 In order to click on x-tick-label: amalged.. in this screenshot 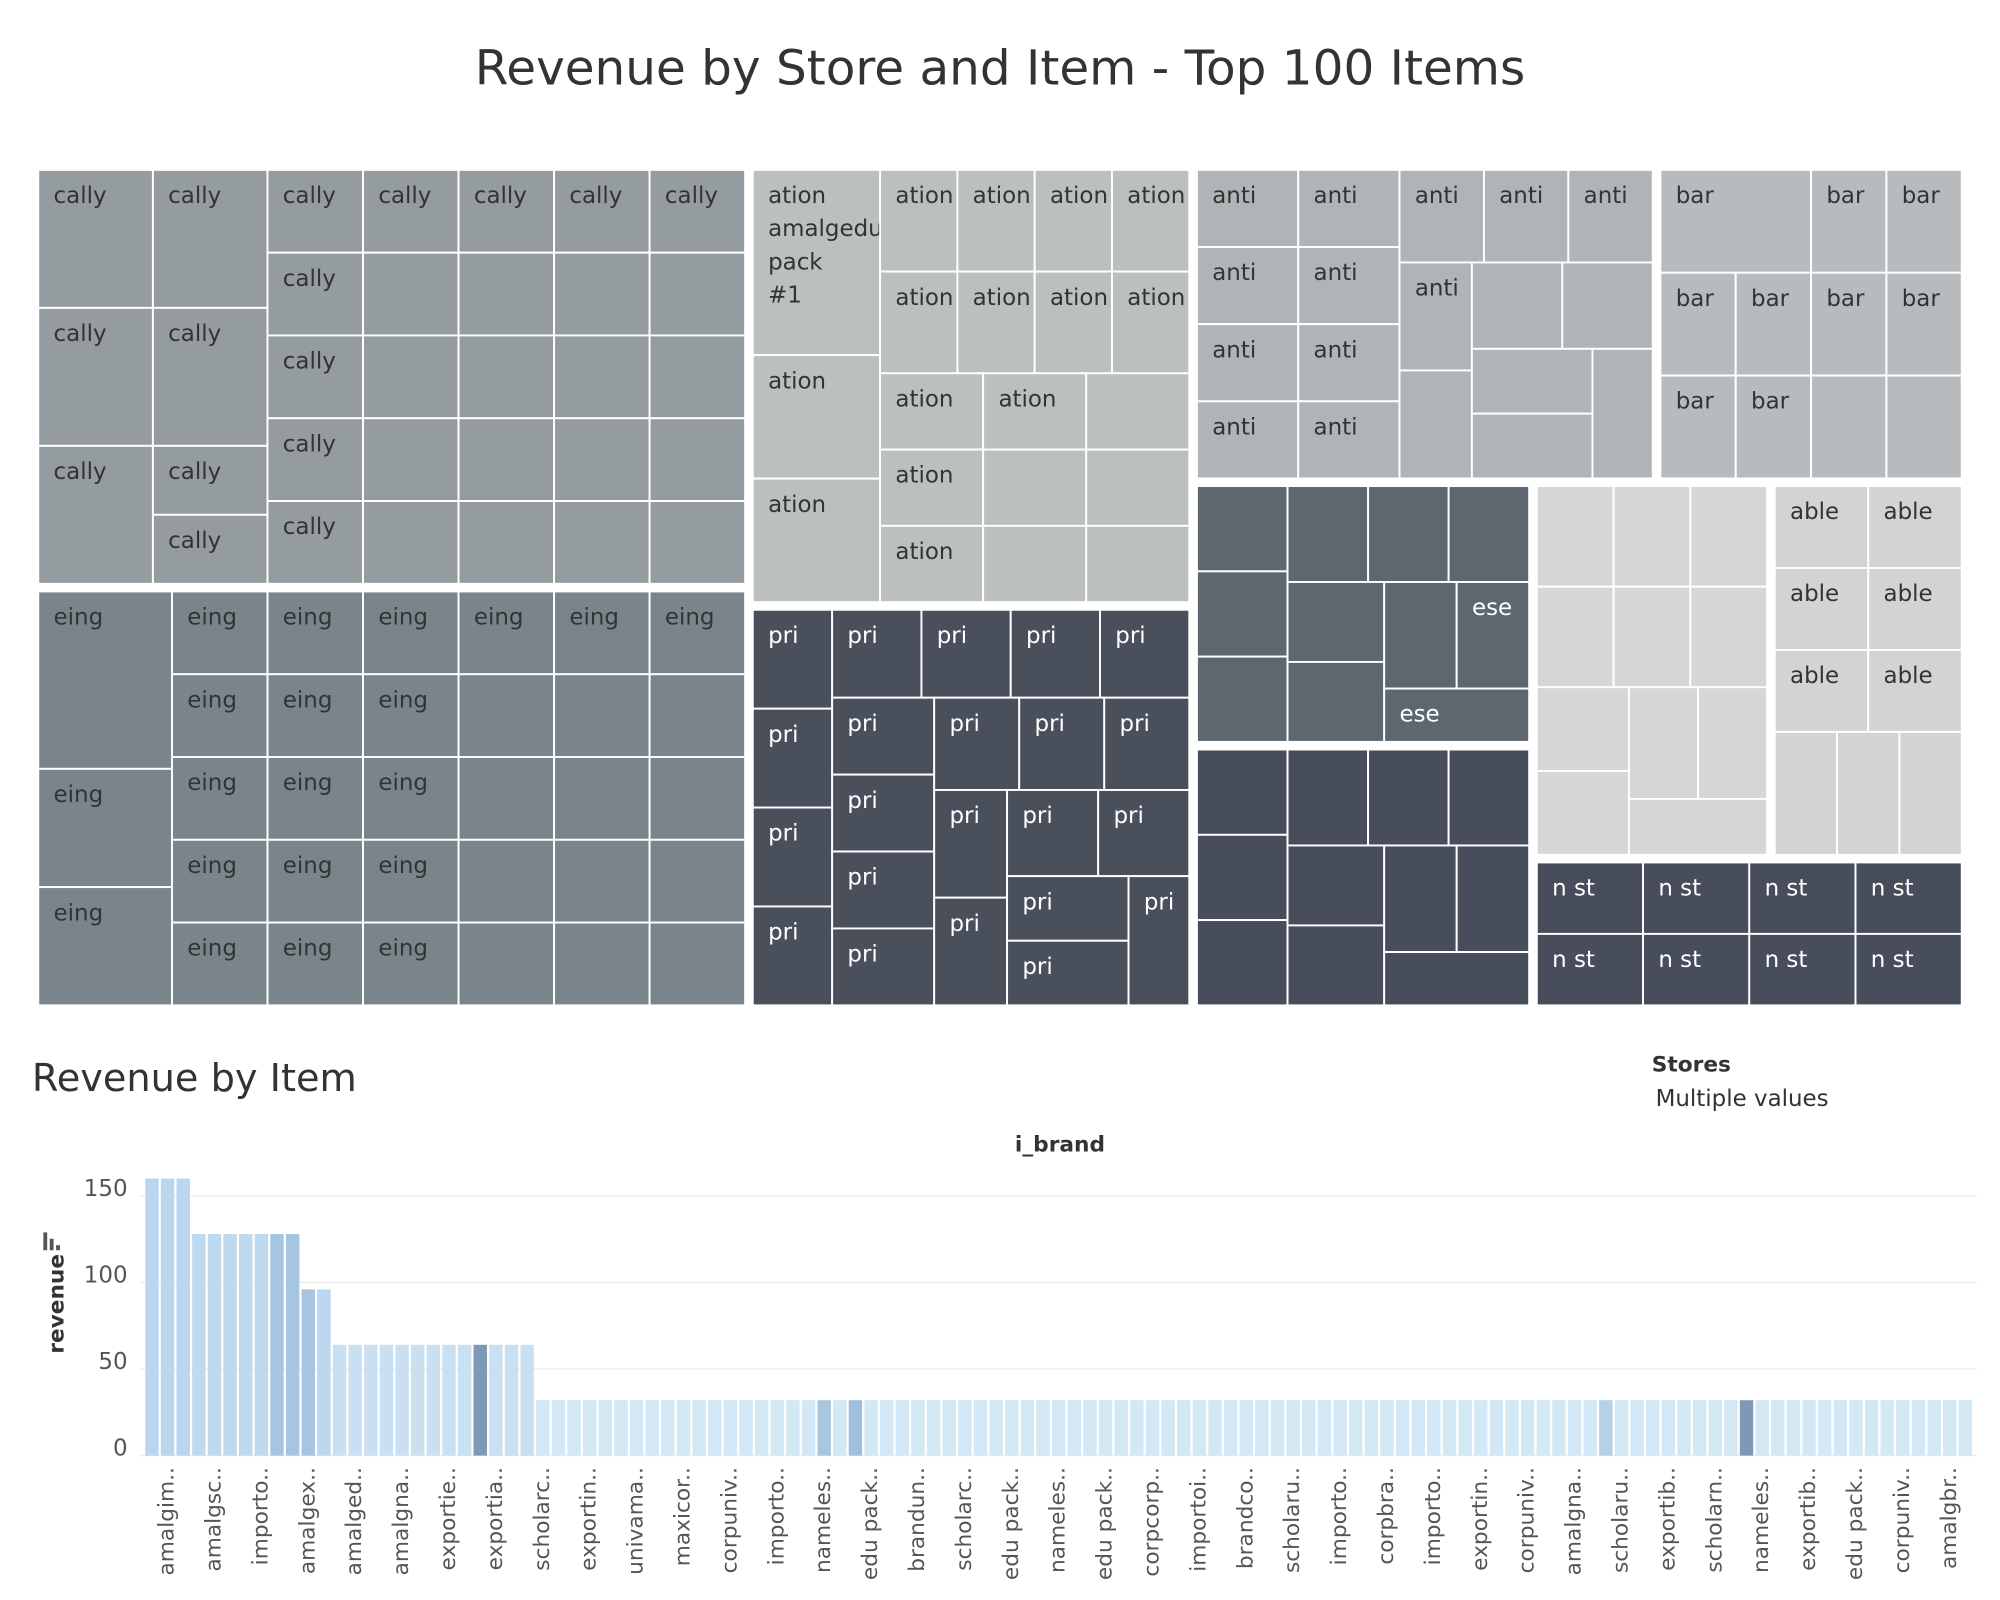, I will do `click(354, 1521)`.